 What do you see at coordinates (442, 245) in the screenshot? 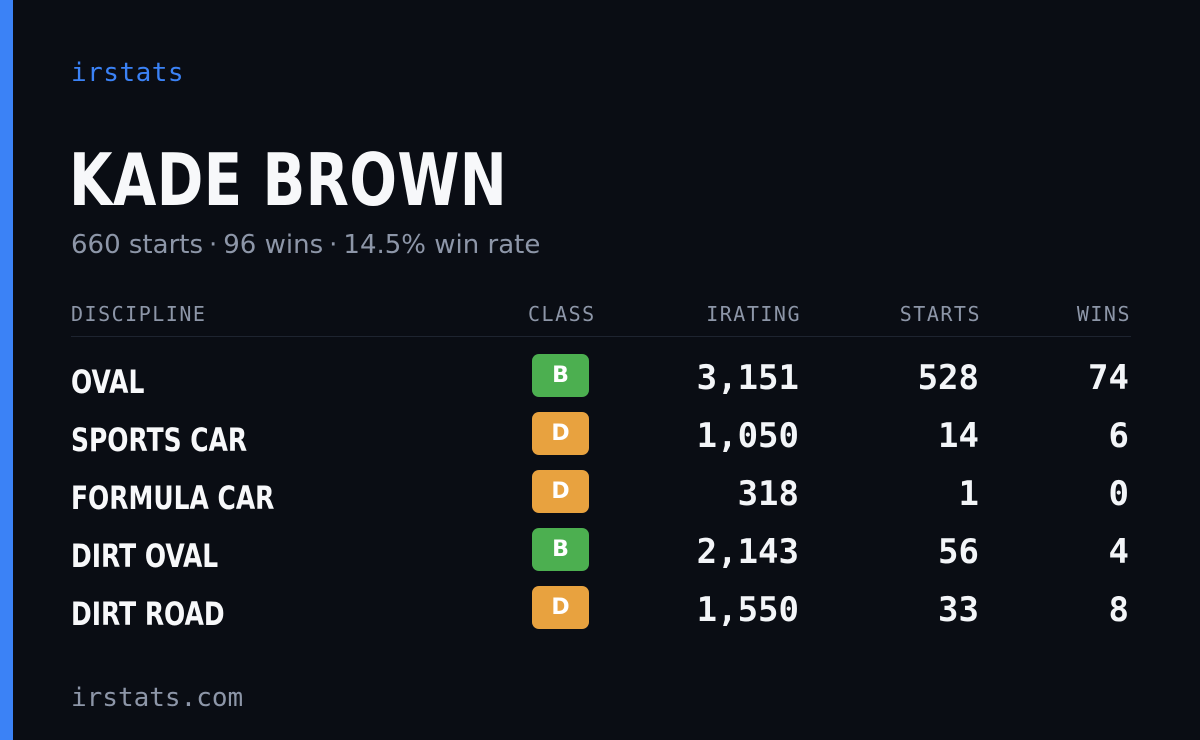
I see `summary-win-rate: 14.5% win rate` at bounding box center [442, 245].